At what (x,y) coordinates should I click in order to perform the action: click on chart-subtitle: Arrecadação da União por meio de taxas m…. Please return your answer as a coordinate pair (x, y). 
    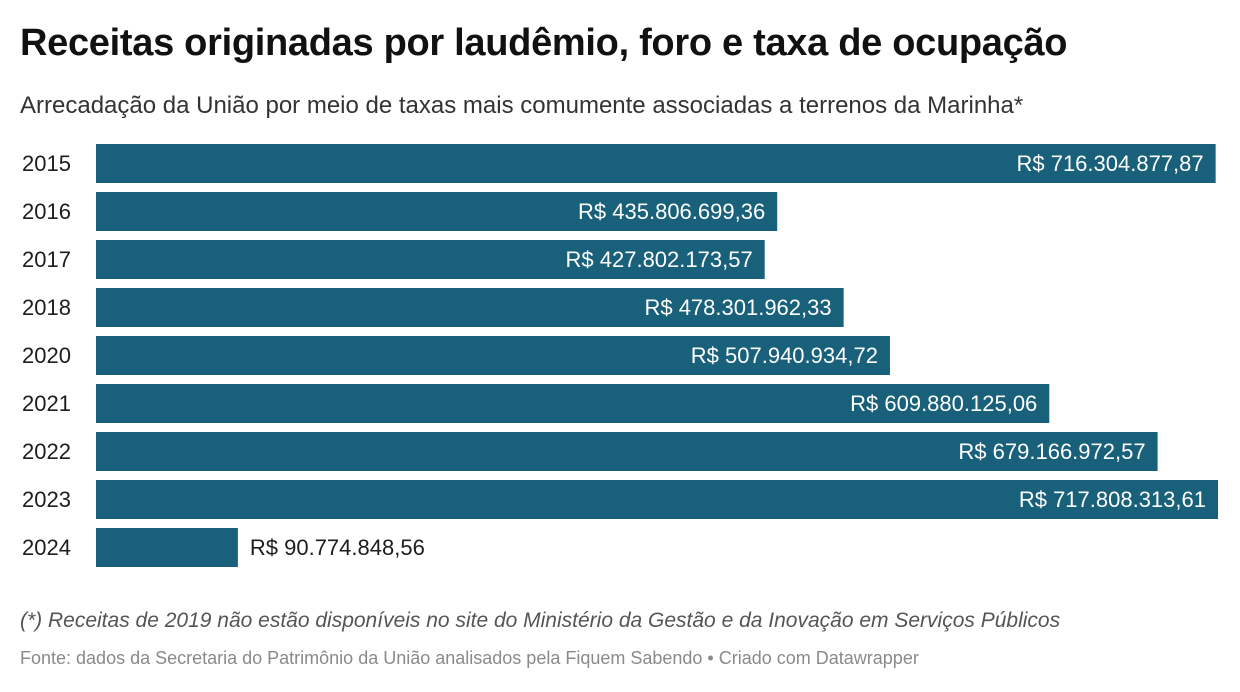
    Looking at the image, I should click on (522, 105).